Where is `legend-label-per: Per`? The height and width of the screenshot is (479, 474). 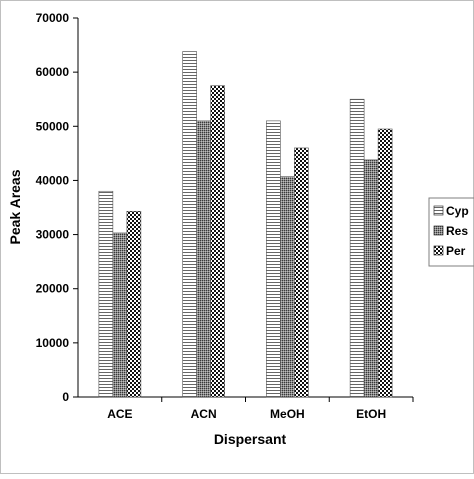
legend-label-per: Per is located at coordinates (456, 251).